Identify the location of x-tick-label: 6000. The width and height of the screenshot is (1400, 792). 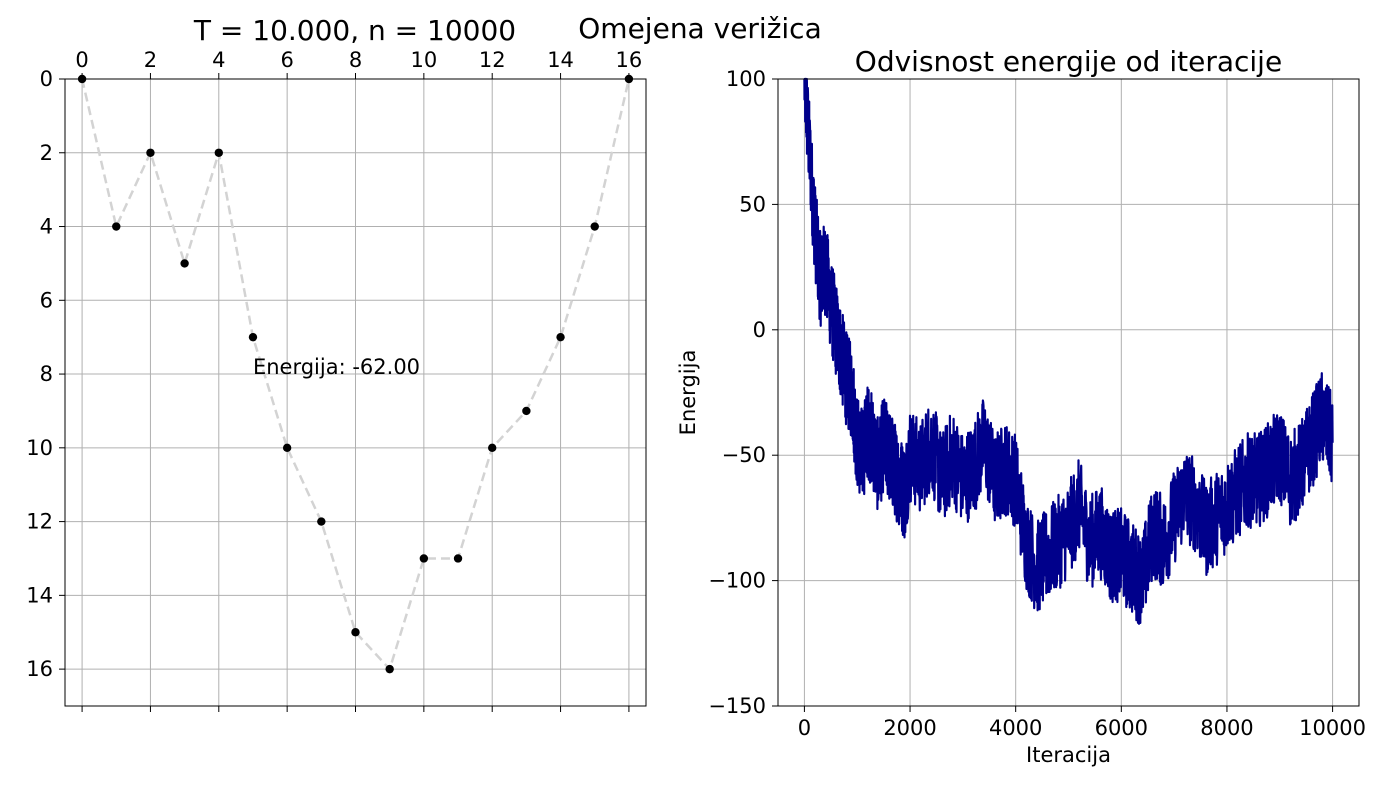
(1121, 728).